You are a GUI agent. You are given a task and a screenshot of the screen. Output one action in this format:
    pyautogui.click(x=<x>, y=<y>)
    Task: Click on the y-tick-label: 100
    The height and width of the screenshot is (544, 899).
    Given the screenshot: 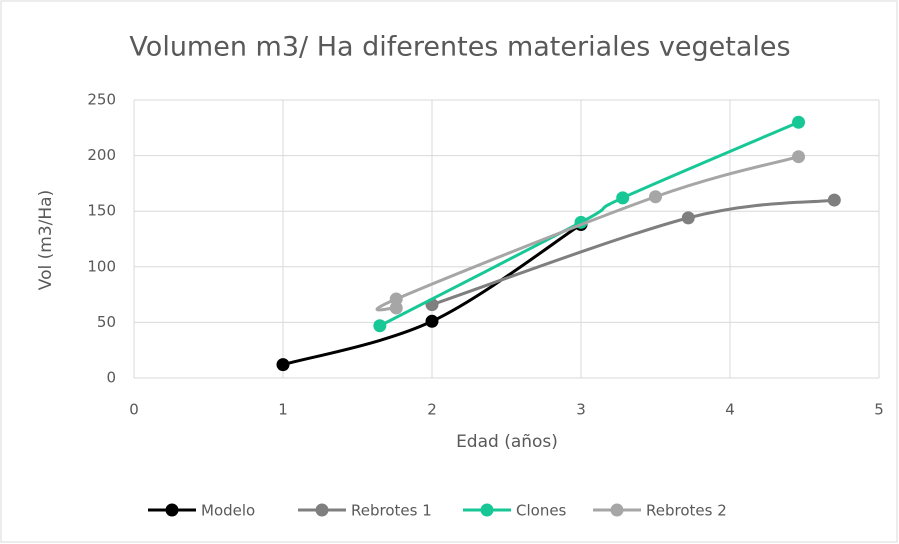 What is the action you would take?
    pyautogui.click(x=101, y=266)
    